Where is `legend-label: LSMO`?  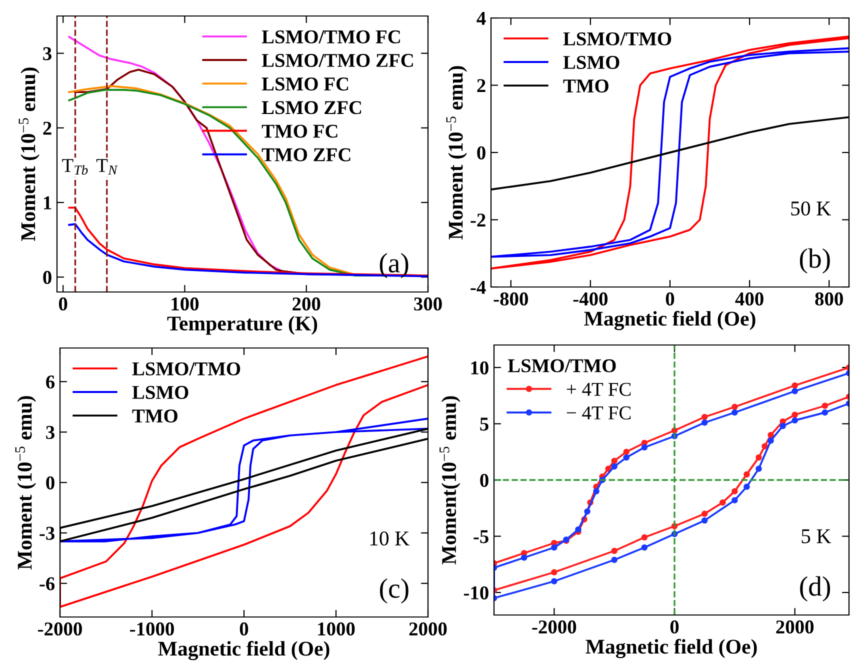 legend-label: LSMO is located at coordinates (160, 392).